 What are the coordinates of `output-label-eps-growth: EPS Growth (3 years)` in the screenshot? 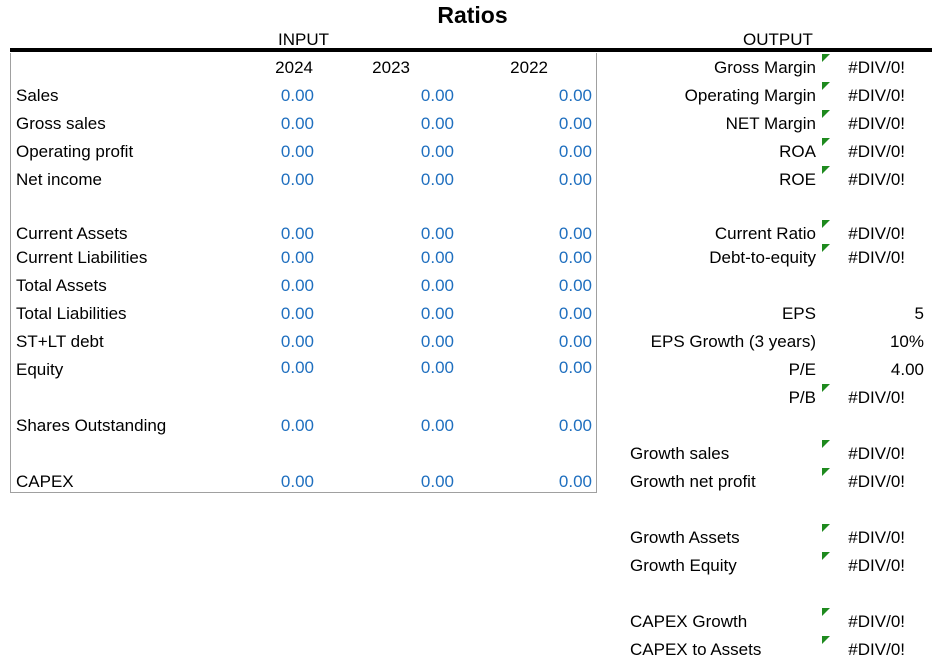 It's located at (733, 341).